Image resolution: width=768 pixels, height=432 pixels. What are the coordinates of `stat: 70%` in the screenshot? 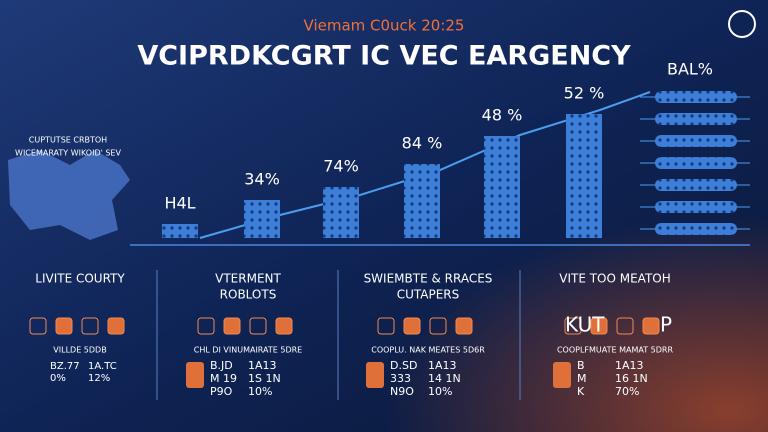 It's located at (627, 391).